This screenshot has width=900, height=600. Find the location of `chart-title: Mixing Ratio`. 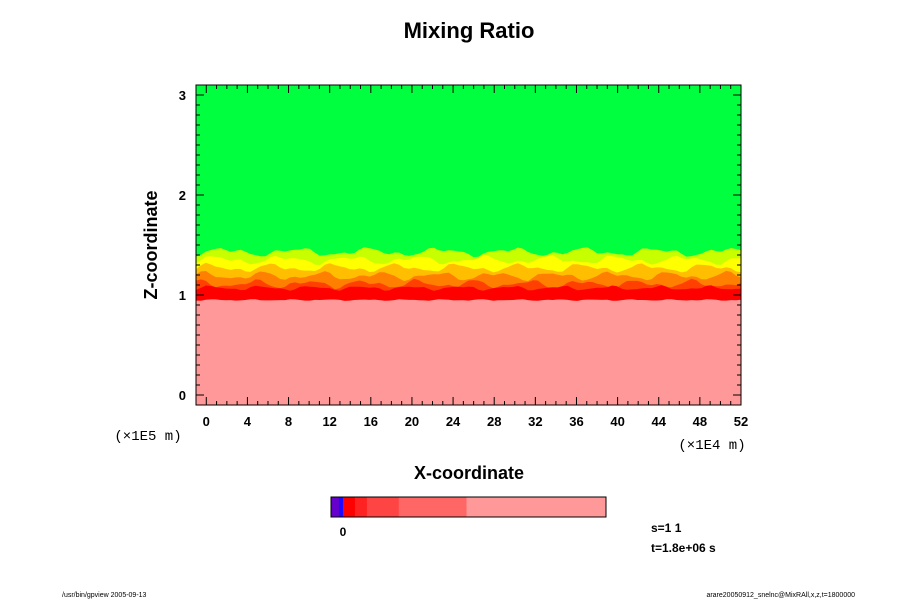

chart-title: Mixing Ratio is located at coordinates (469, 30).